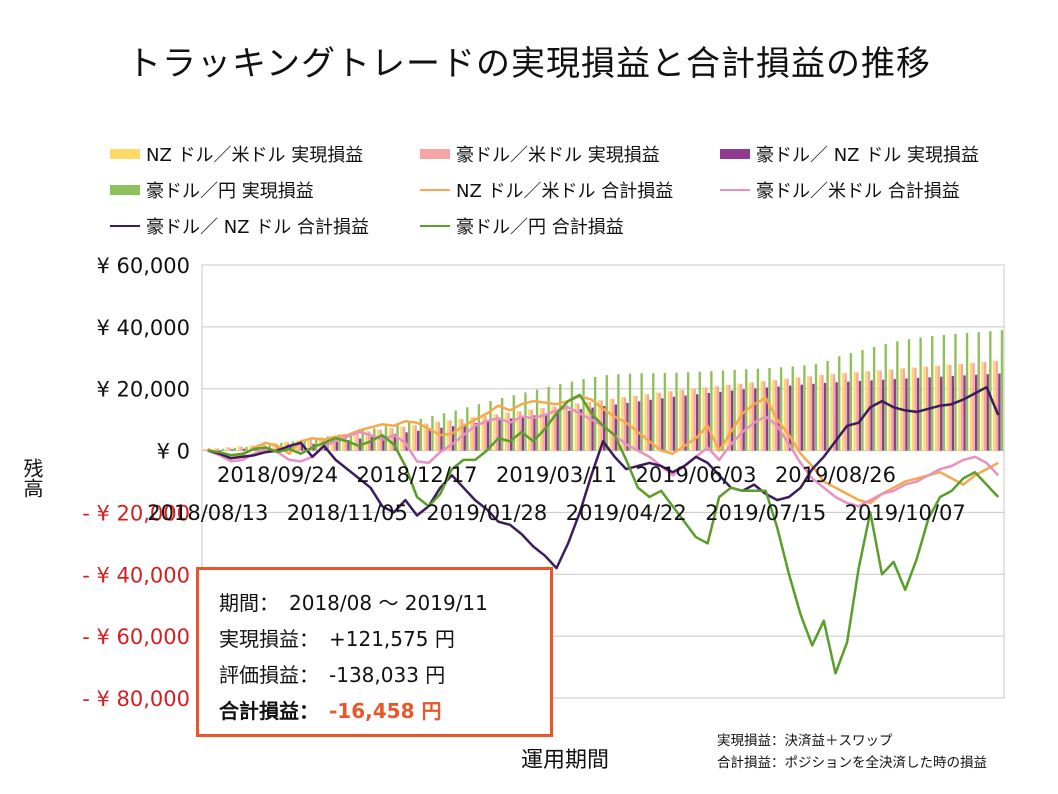  What do you see at coordinates (239, 226) in the screenshot?
I see `legend-item: 豪ドル／ NZ ドル 合計損益` at bounding box center [239, 226].